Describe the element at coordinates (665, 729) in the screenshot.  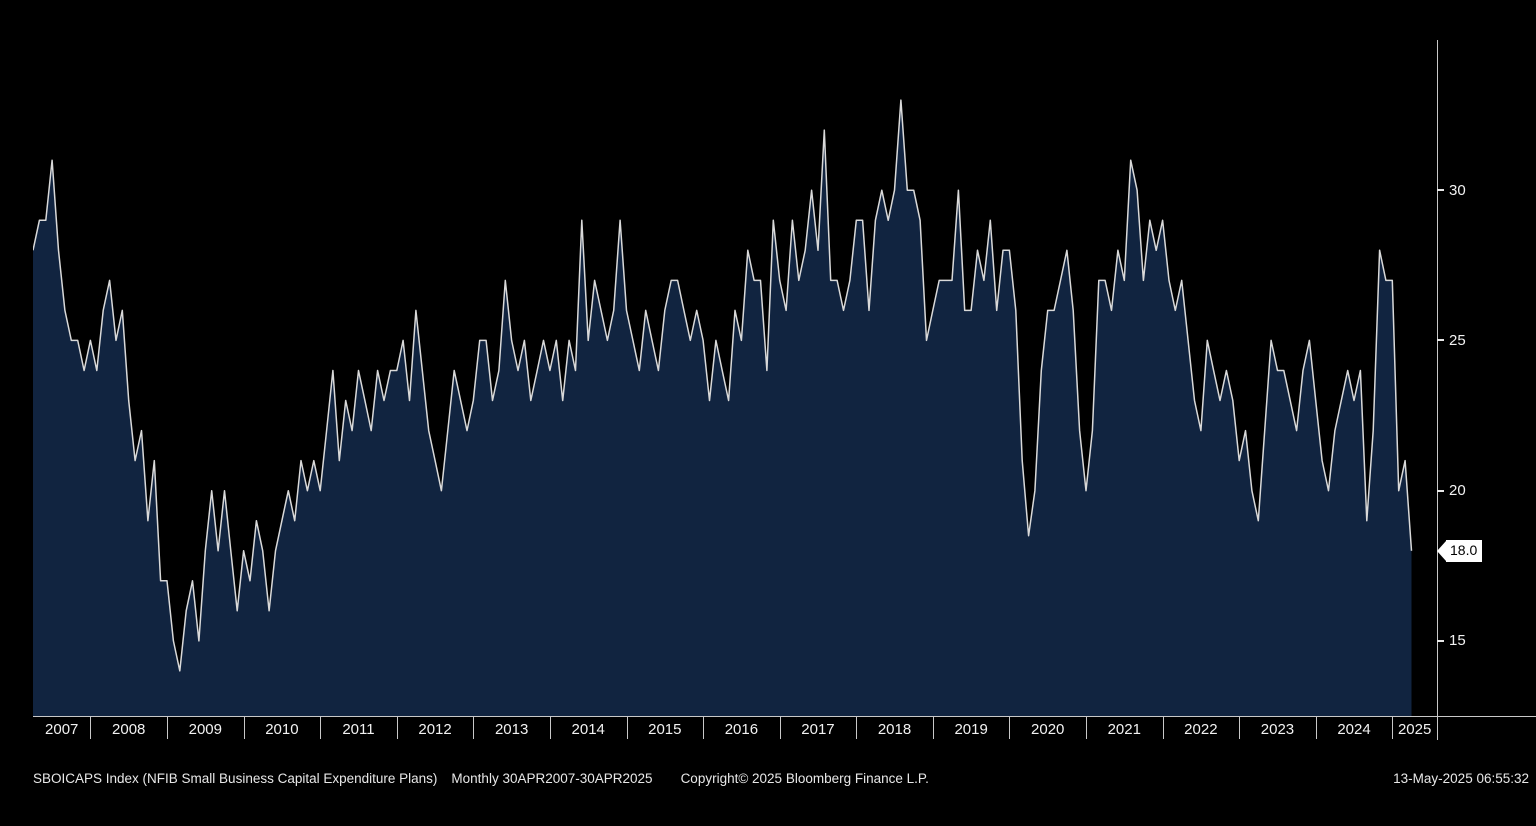
I see `x-axis-year-label: 2015` at that location.